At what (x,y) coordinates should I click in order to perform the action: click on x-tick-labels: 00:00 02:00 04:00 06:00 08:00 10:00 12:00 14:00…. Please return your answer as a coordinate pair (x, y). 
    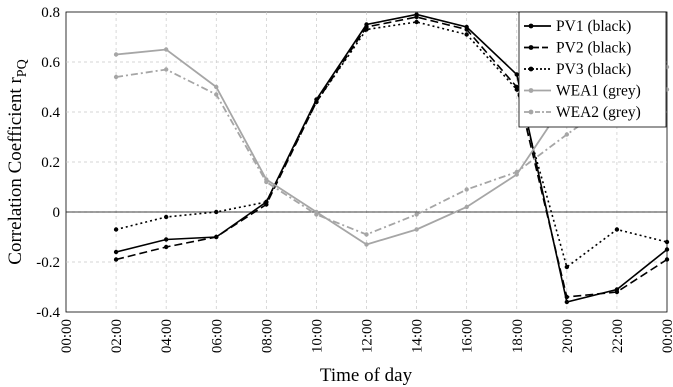
    Looking at the image, I should click on (366, 336).